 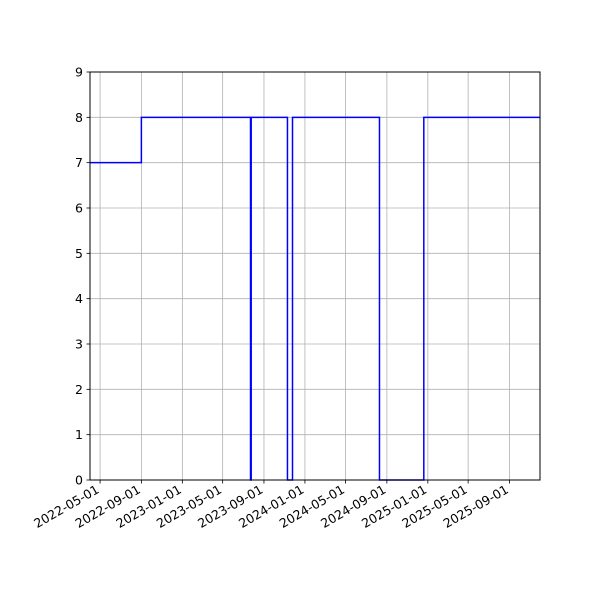 I want to click on y-tick-label: 2, so click(x=79, y=389).